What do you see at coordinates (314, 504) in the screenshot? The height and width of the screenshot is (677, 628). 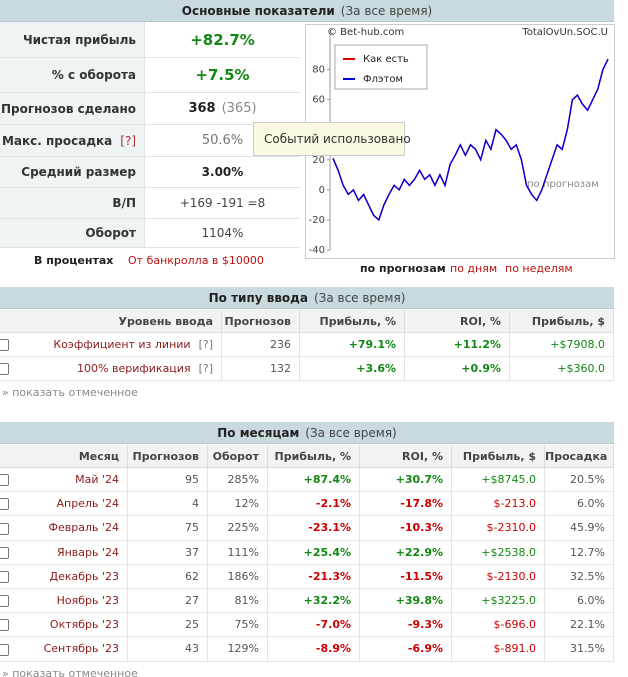 I see `table-cell: -2.1%` at bounding box center [314, 504].